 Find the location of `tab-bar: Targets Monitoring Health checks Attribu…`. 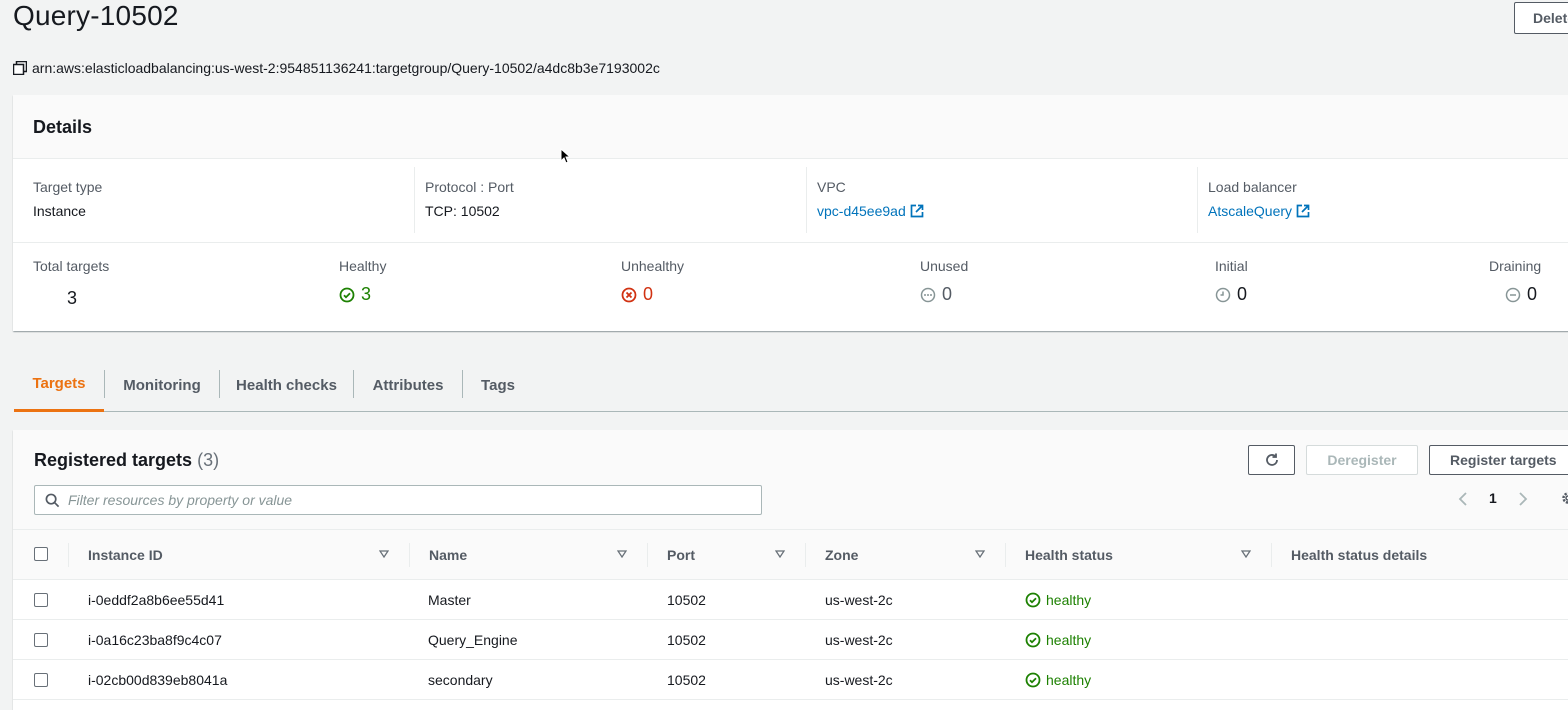

tab-bar: Targets Monitoring Health checks Attribu… is located at coordinates (791, 385).